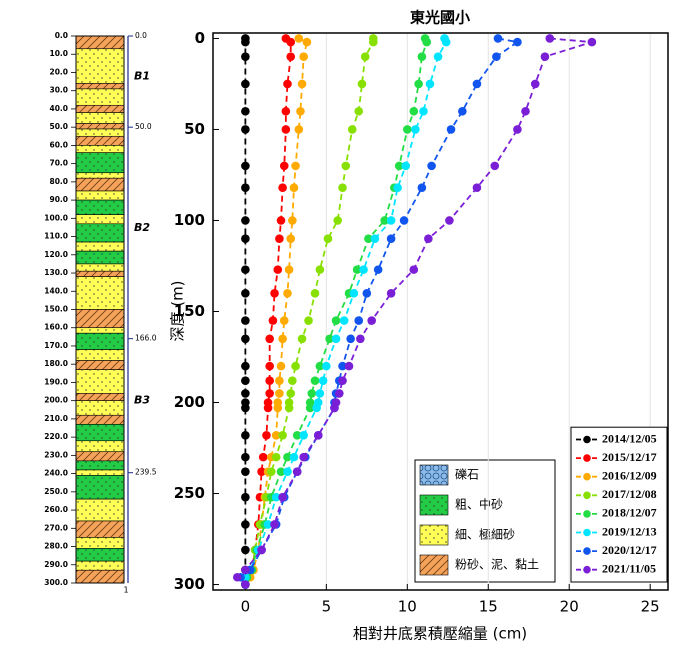  What do you see at coordinates (629, 475) in the screenshot?
I see `legend-label: 2016/12/09` at bounding box center [629, 475].